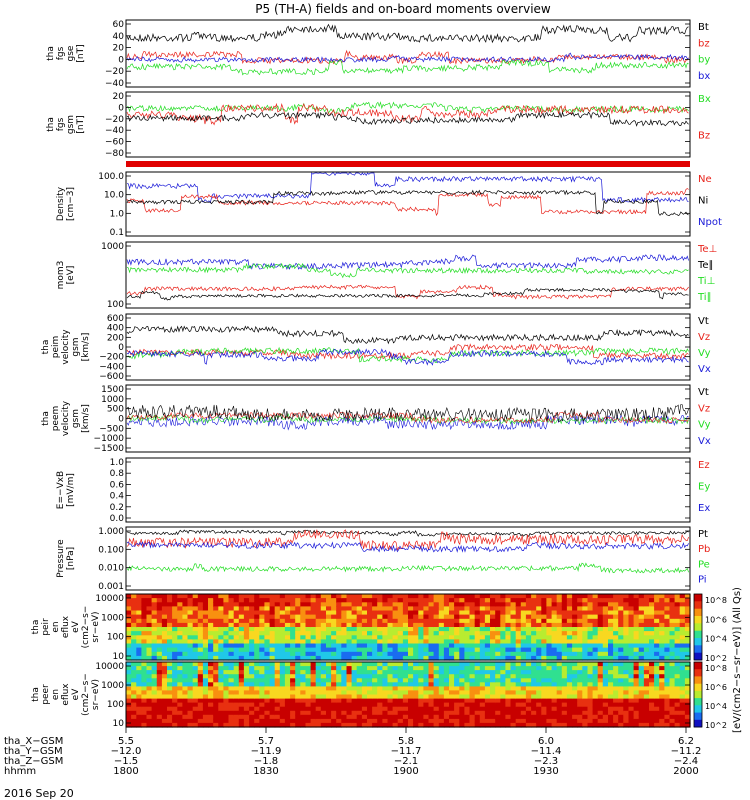  Describe the element at coordinates (704, 549) in the screenshot. I see `legend-entry: Pb` at that location.